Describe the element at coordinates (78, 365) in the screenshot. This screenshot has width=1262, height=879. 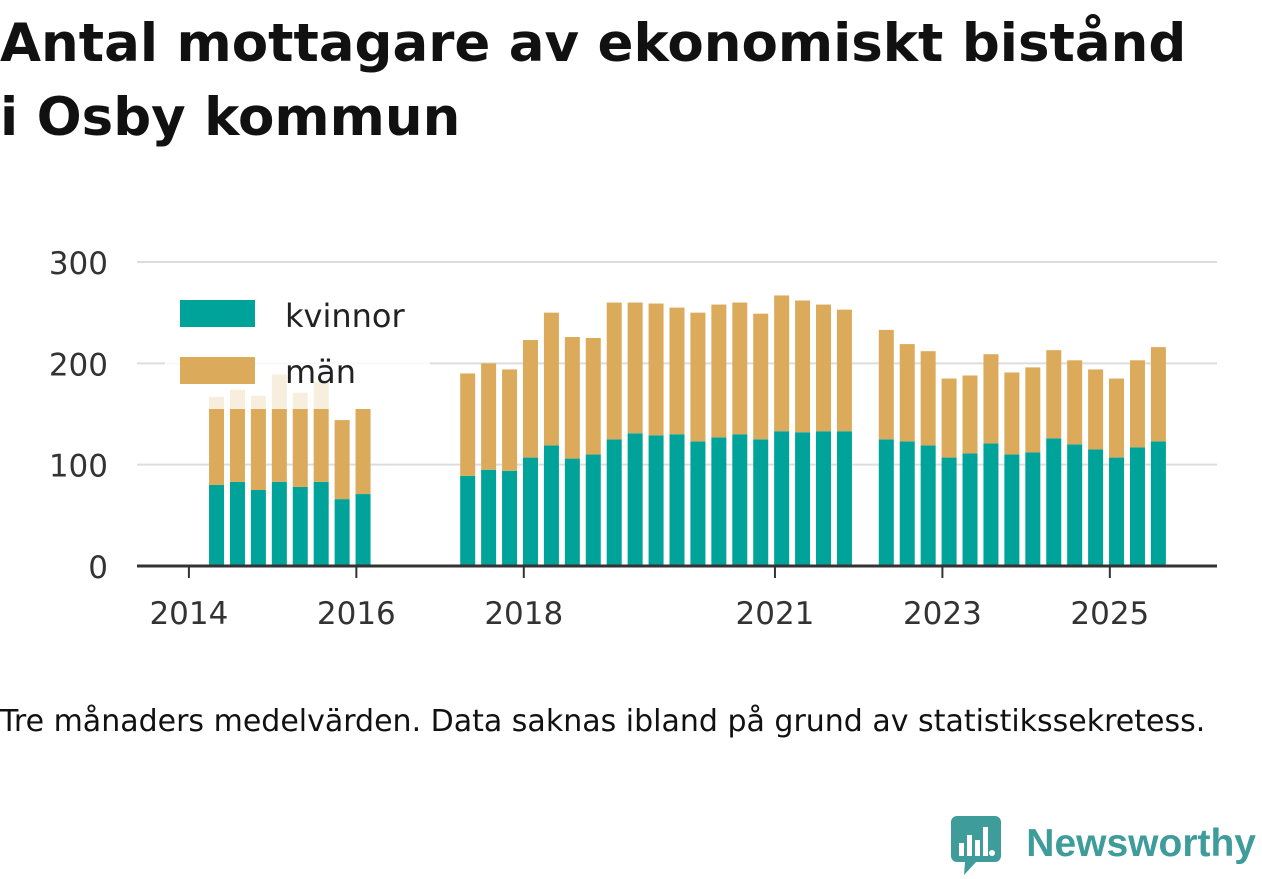
I see `y-tick-label: 200` at that location.